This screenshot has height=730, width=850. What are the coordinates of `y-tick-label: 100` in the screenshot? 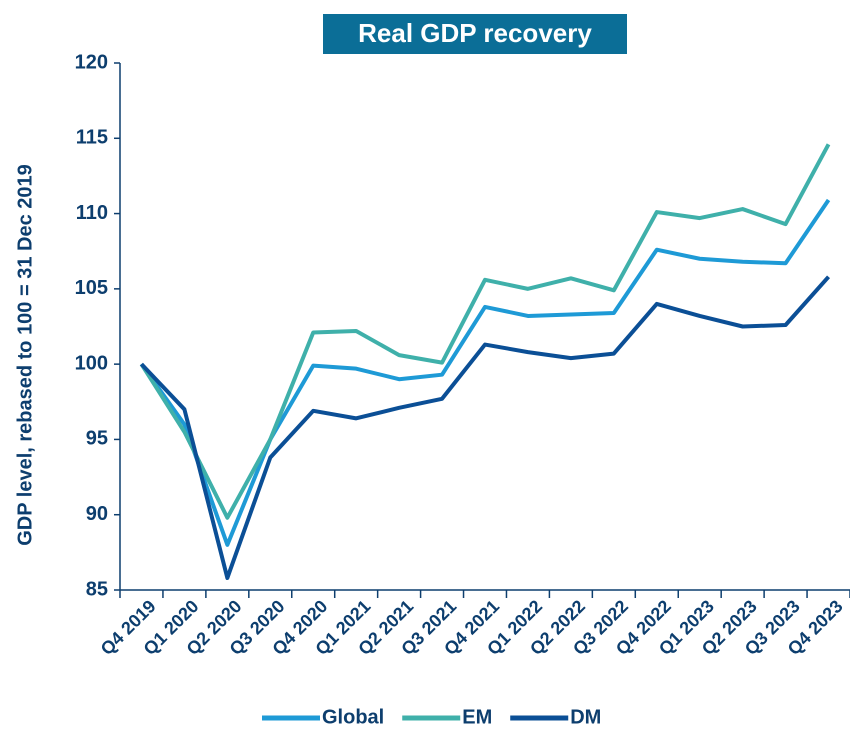 It's located at (91, 363).